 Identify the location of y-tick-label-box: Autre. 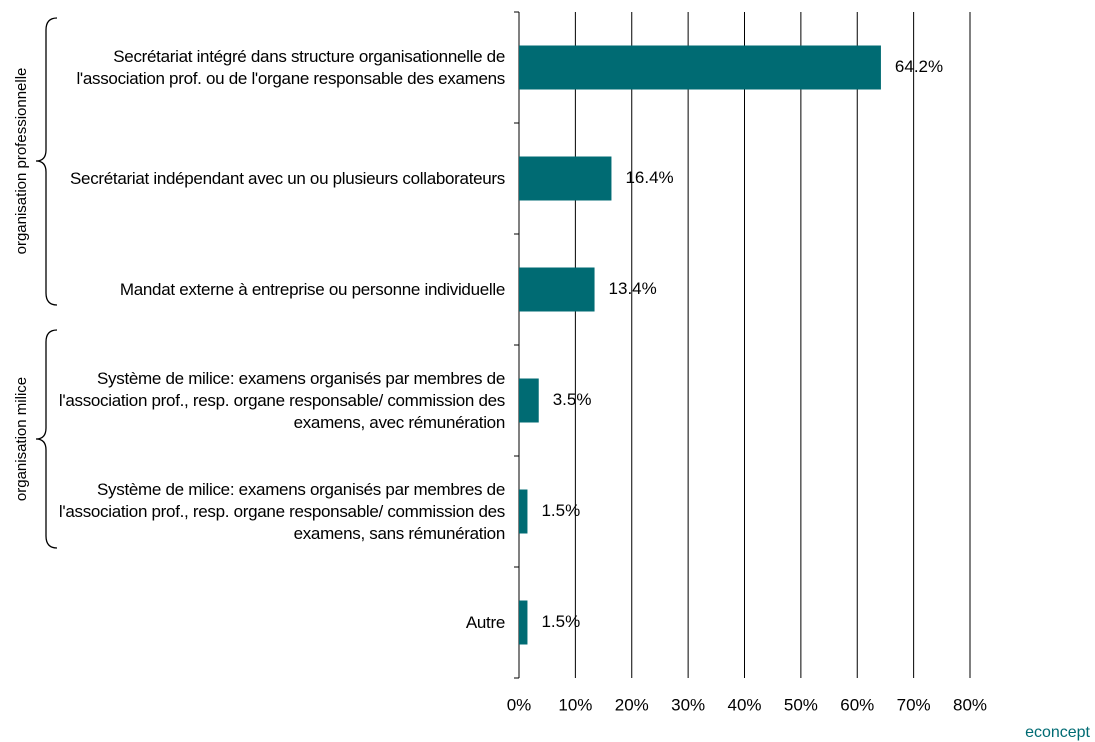
(277, 622).